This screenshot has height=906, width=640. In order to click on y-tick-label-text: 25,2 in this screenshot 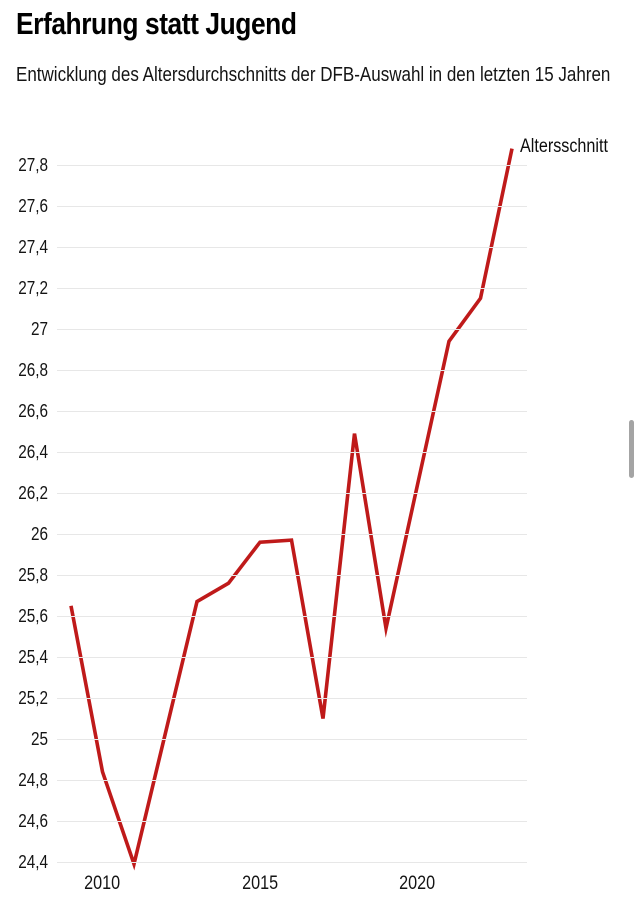, I will do `click(33, 698)`.